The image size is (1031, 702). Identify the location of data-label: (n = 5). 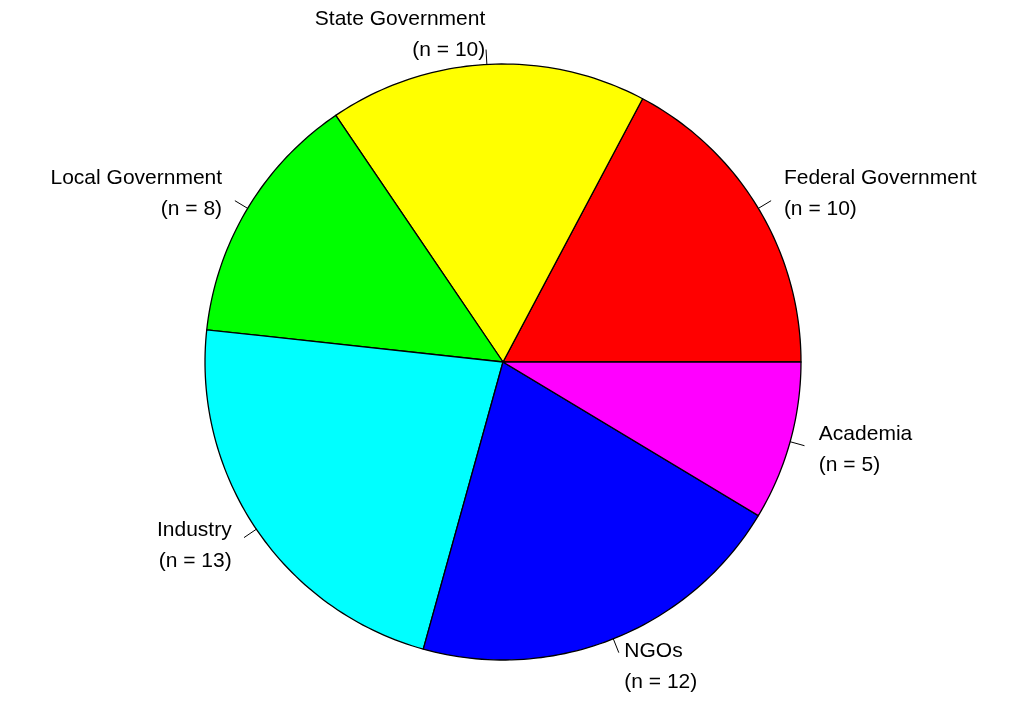
(849, 463).